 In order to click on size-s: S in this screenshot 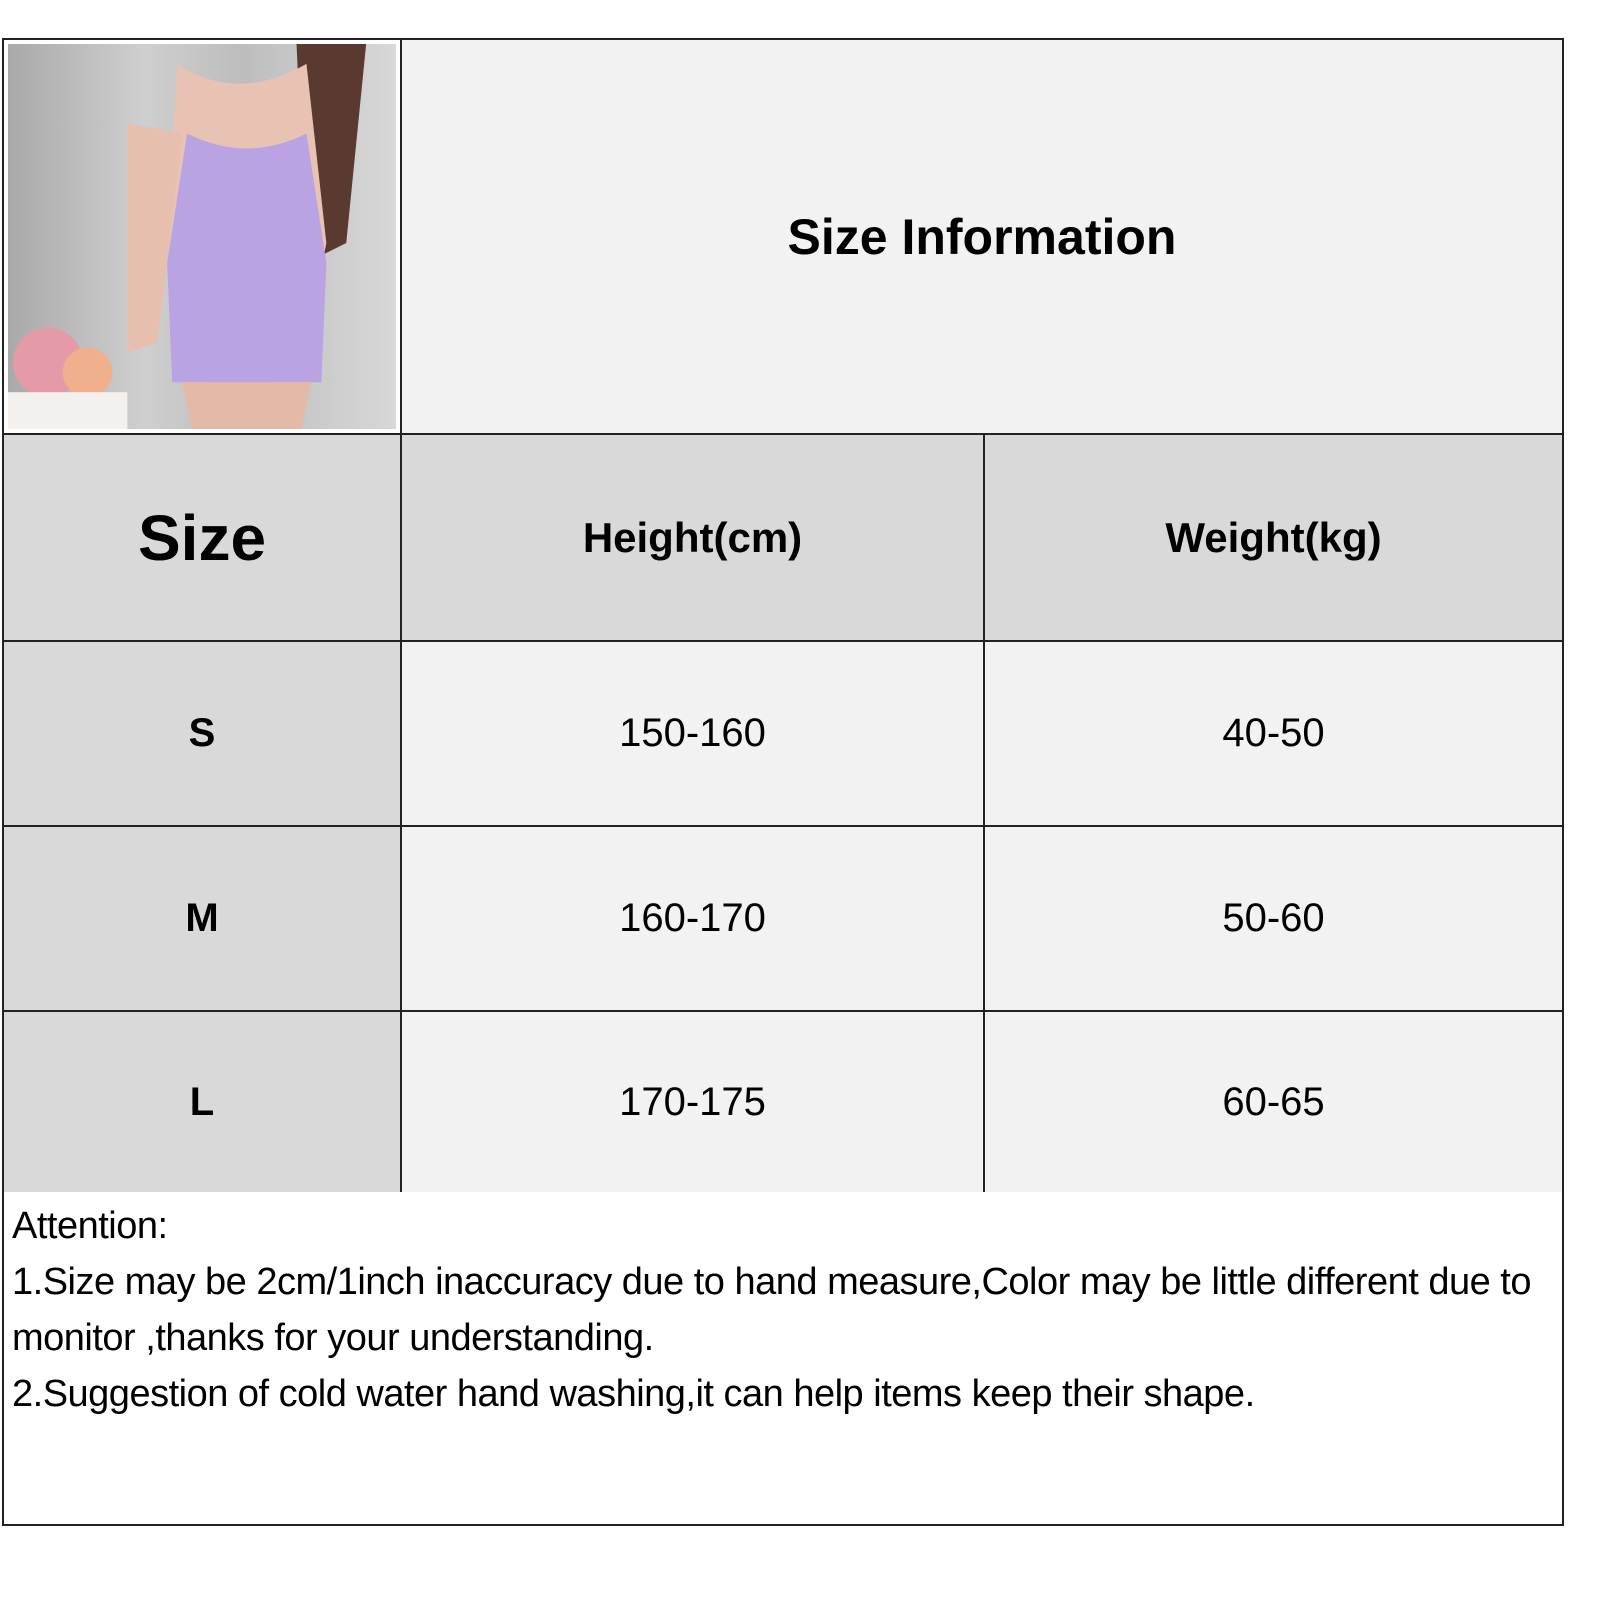, I will do `click(203, 734)`.